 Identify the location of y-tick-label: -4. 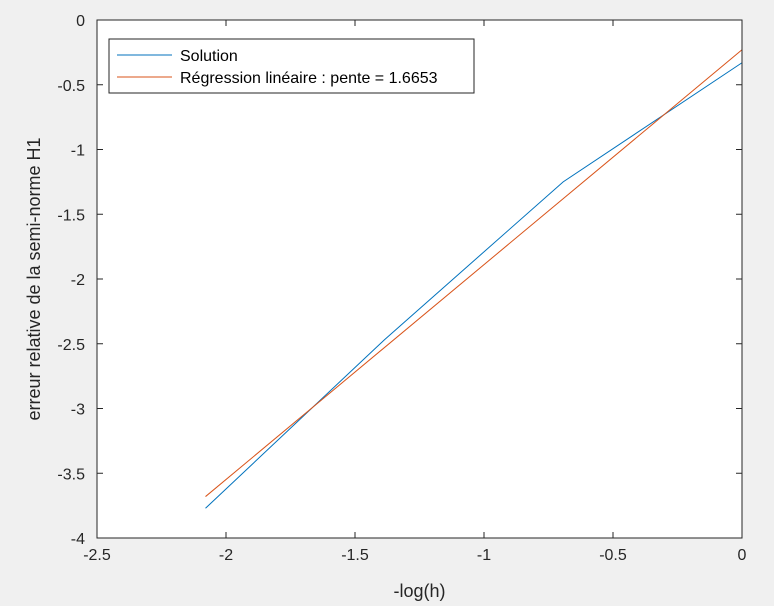
(78, 539).